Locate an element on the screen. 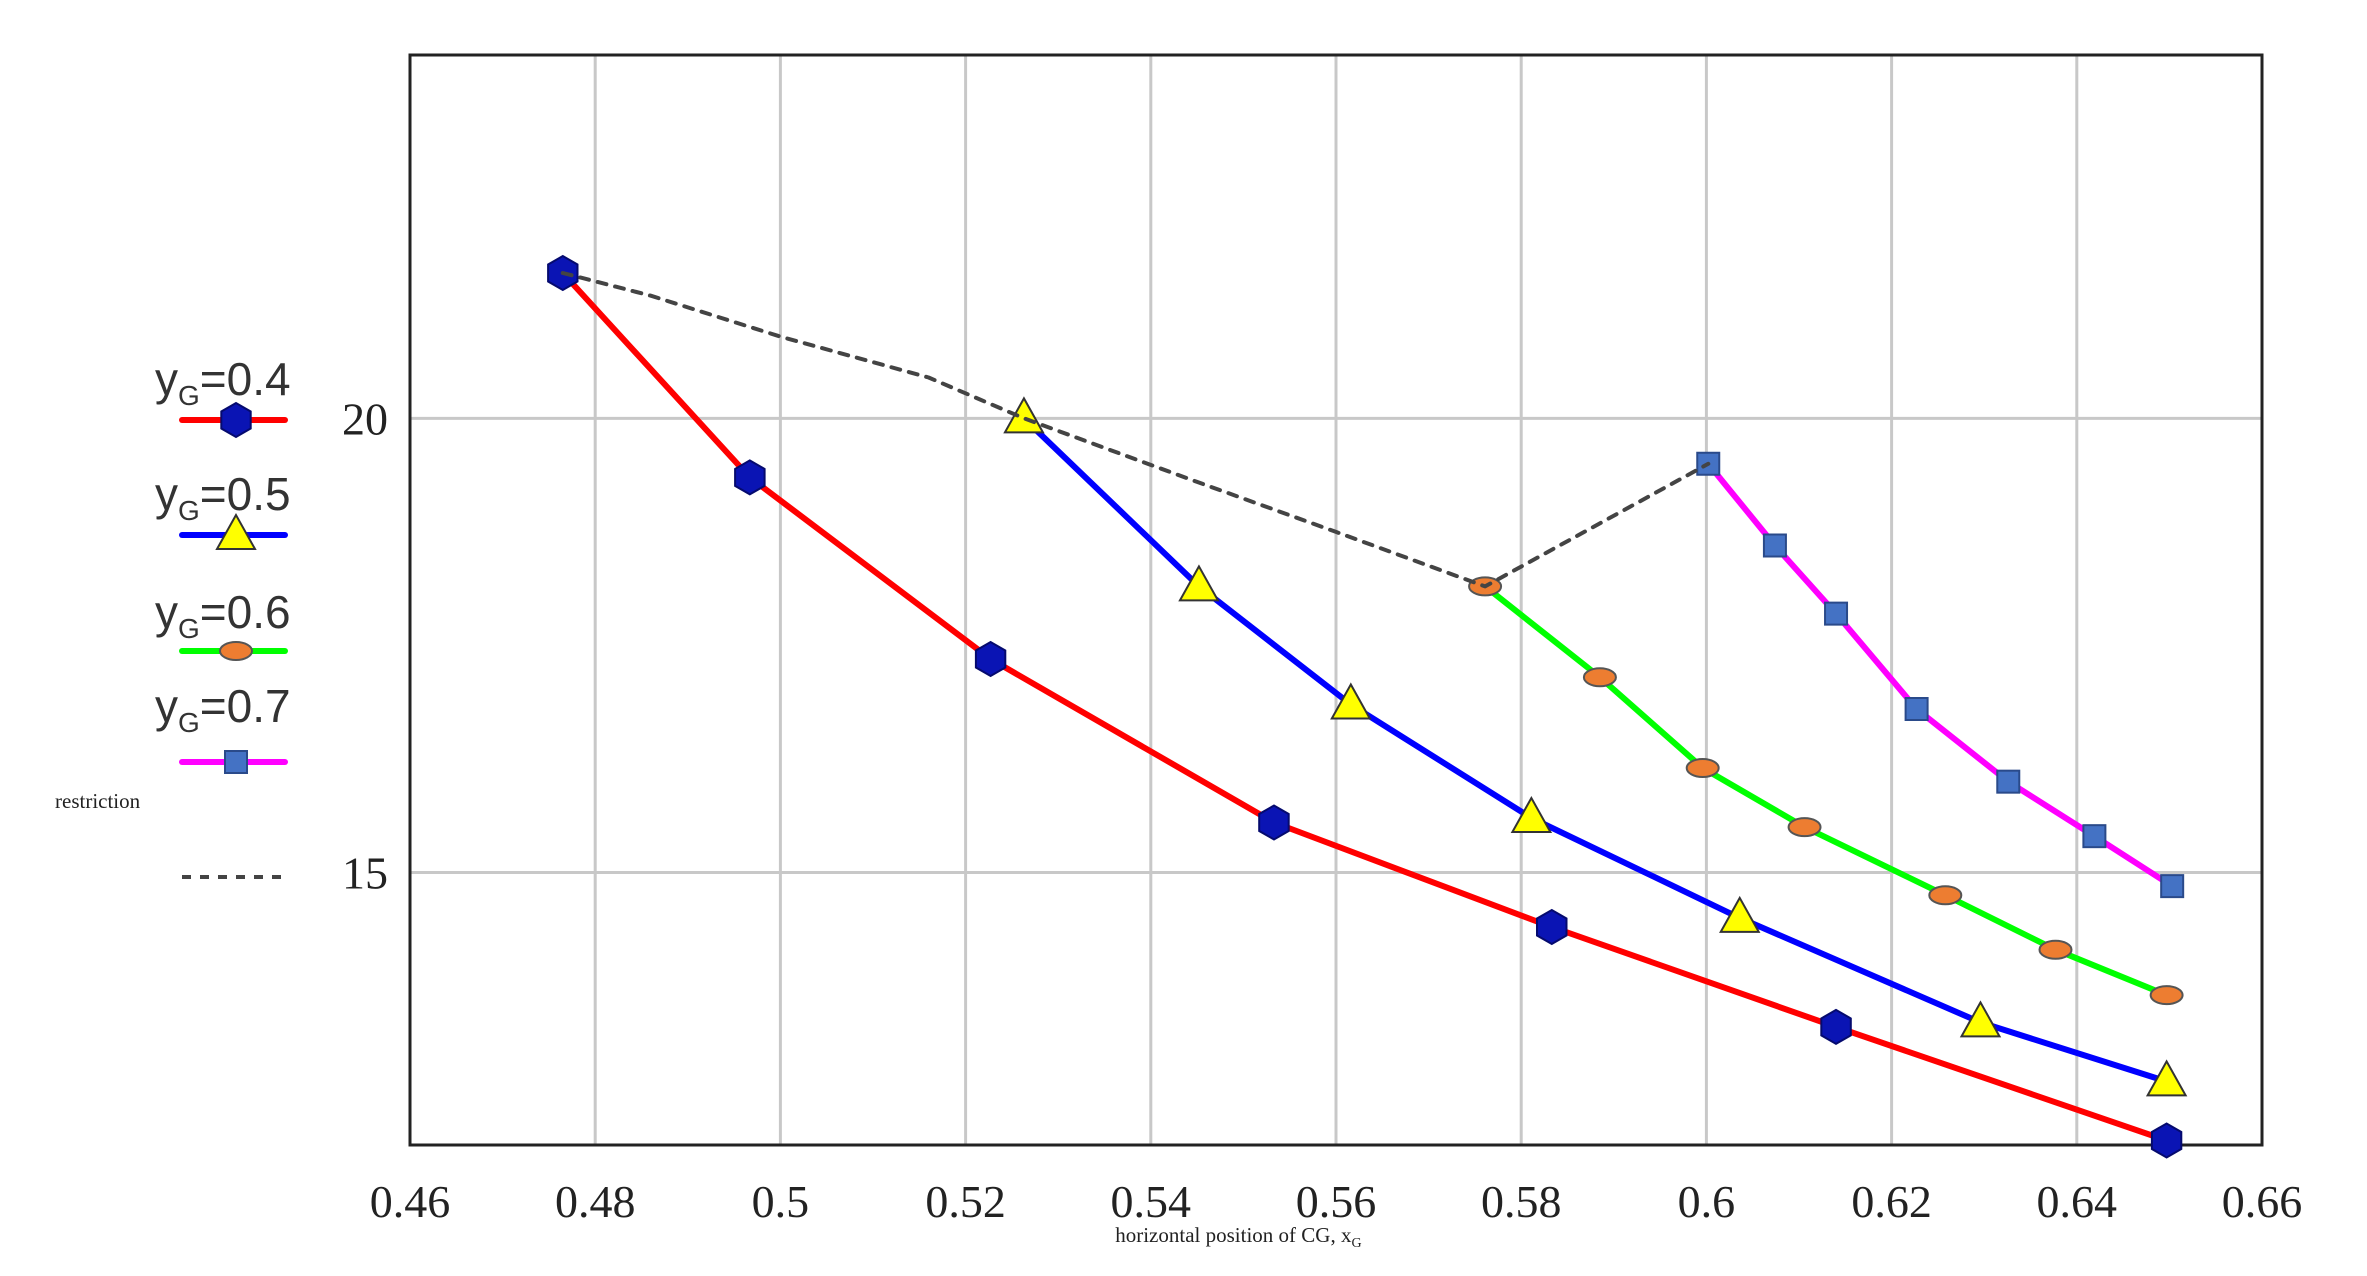 The image size is (2367, 1276). x-tick-label: 0.58 is located at coordinates (1521, 1201).